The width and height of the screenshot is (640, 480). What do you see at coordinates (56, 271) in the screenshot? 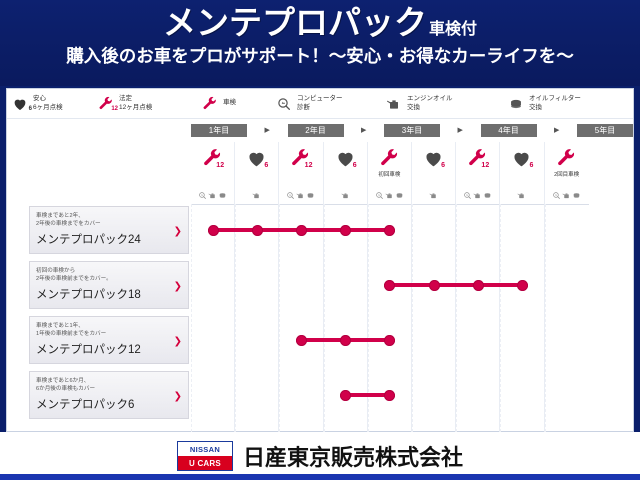
I see `package-caption: 初回の車検から` at bounding box center [56, 271].